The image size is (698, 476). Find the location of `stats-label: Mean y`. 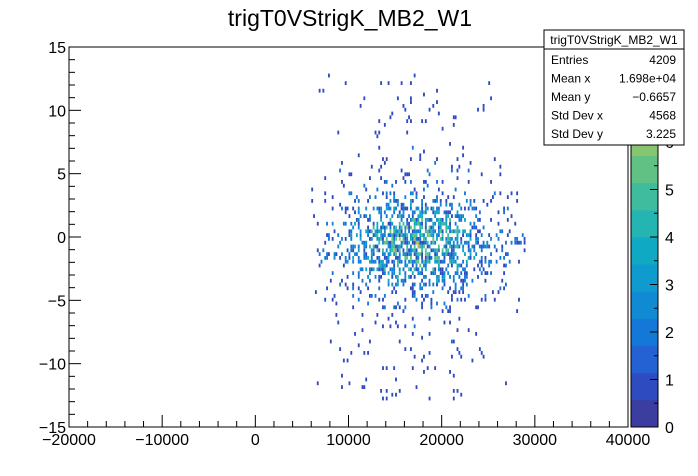

stats-label: Mean y is located at coordinates (570, 97).